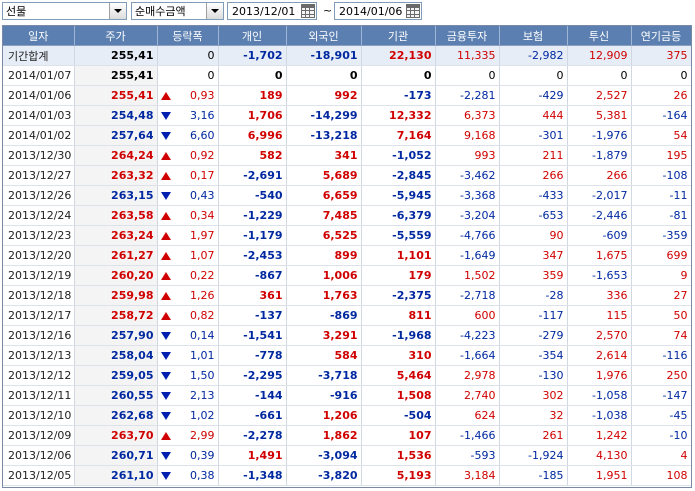 This screenshot has width=695, height=491. What do you see at coordinates (324, 36) in the screenshot?
I see `column-header-foreign: 외국인` at bounding box center [324, 36].